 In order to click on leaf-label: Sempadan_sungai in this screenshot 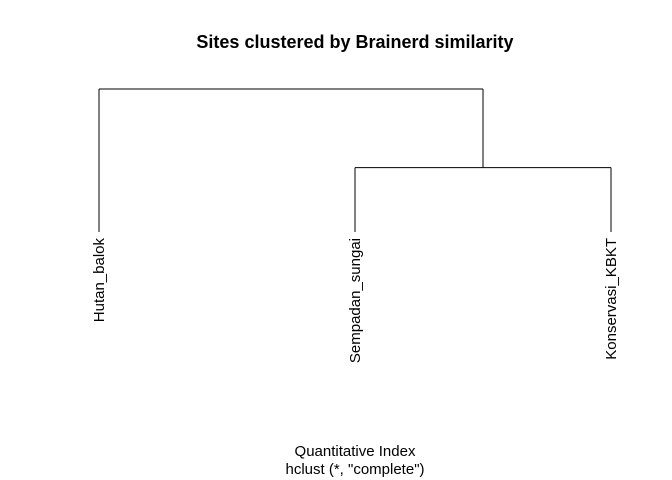, I will do `click(355, 300)`.